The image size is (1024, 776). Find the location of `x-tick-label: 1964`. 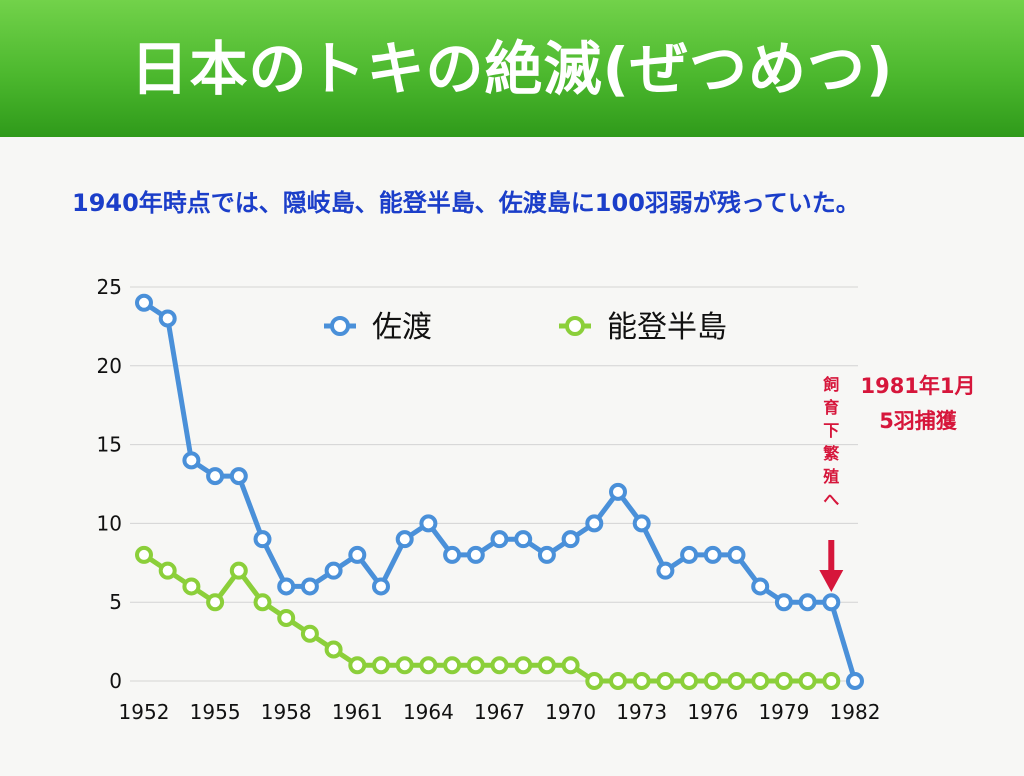

x-tick-label: 1964 is located at coordinates (428, 712).